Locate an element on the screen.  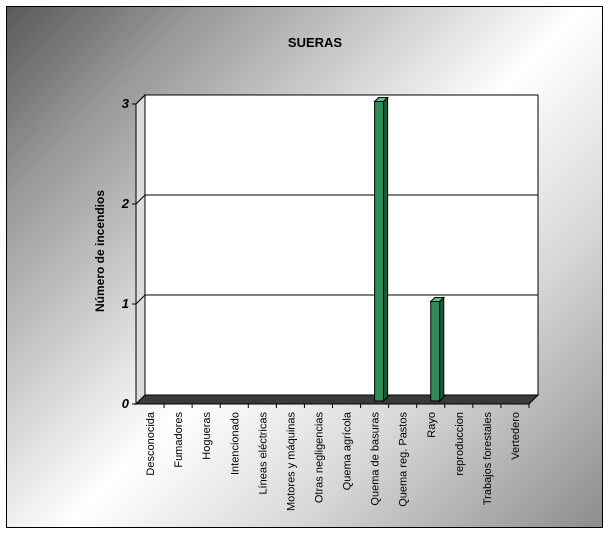
x-category-label: Intencionado is located at coordinates (235, 443).